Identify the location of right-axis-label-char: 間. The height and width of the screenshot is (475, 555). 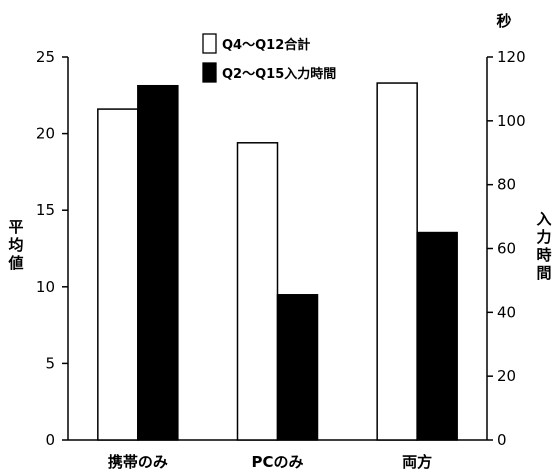
(543, 273).